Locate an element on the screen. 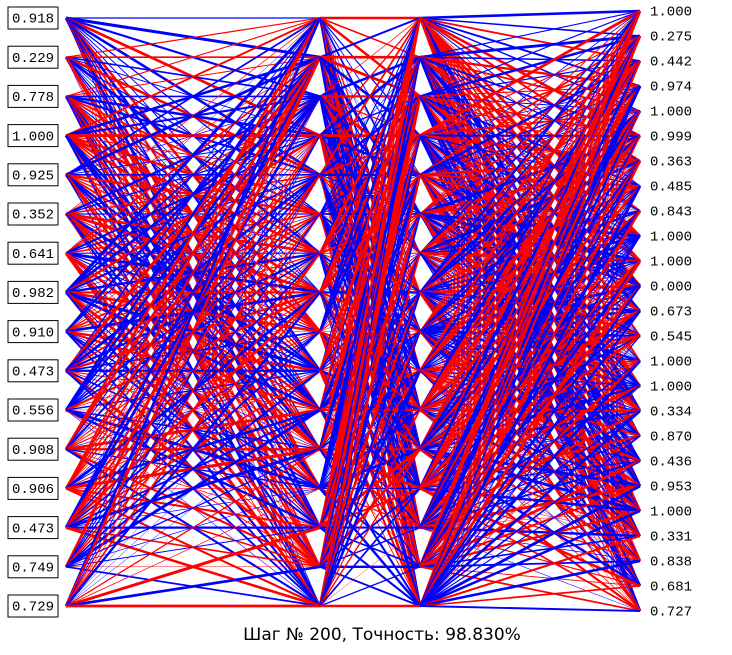 Image resolution: width=732 pixels, height=655 pixels. input-value: 0.473 is located at coordinates (33, 373).